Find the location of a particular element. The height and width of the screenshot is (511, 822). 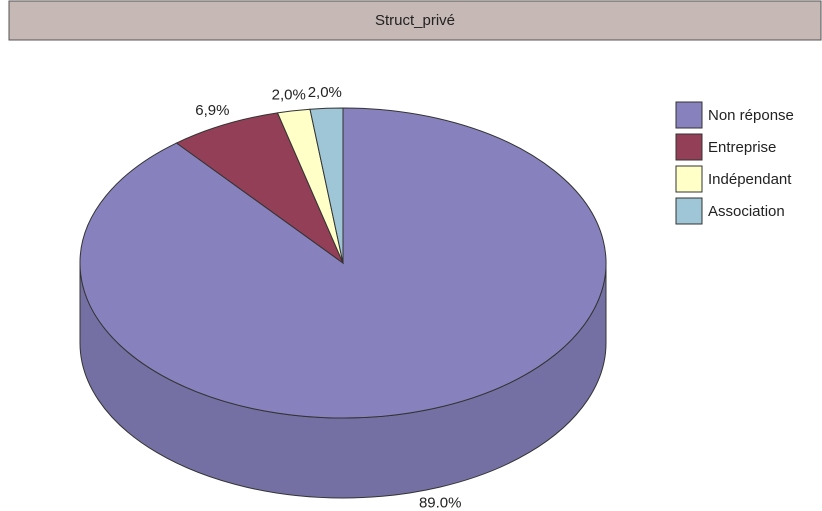

legend-label: Association is located at coordinates (746, 211).